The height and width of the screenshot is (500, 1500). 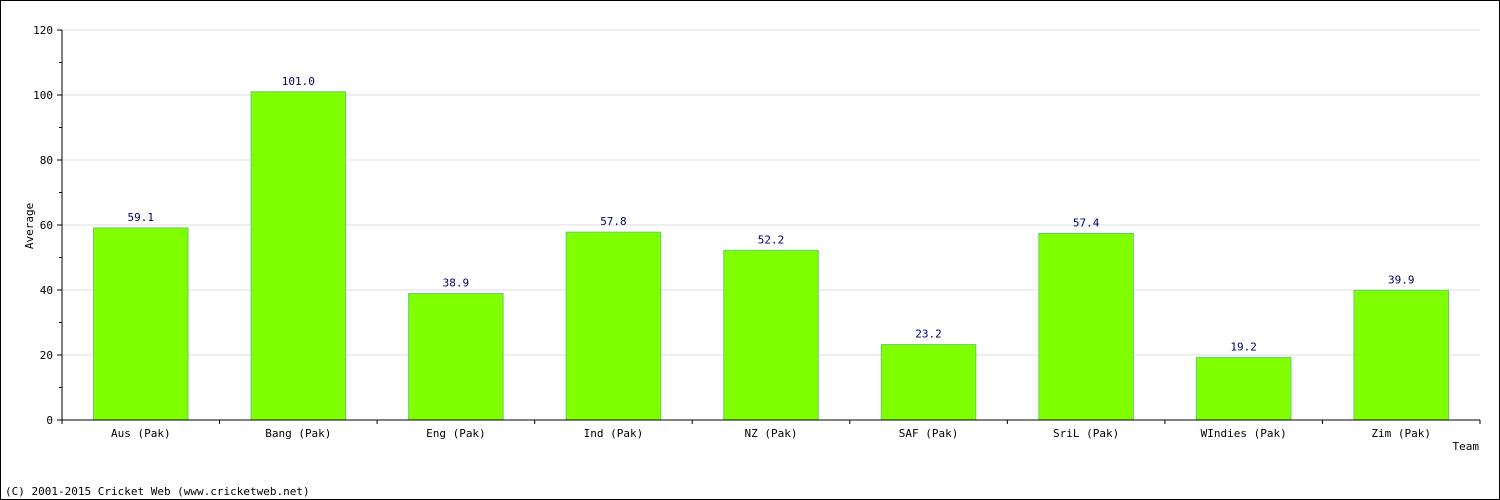 I want to click on value-label: 57.8, so click(x=613, y=221).